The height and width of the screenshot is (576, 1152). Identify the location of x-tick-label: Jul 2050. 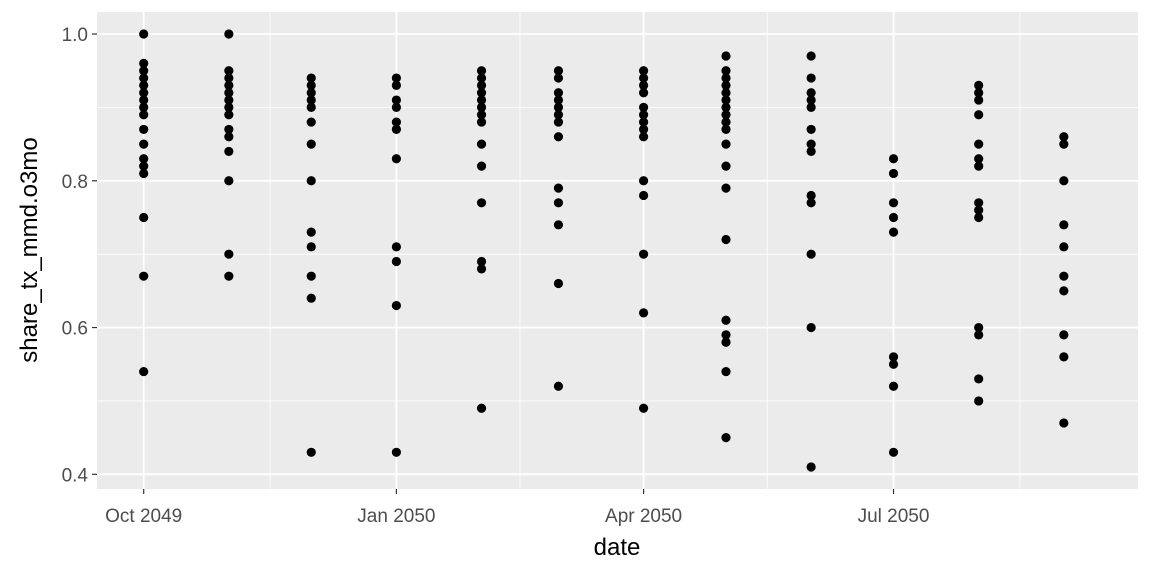
(894, 516).